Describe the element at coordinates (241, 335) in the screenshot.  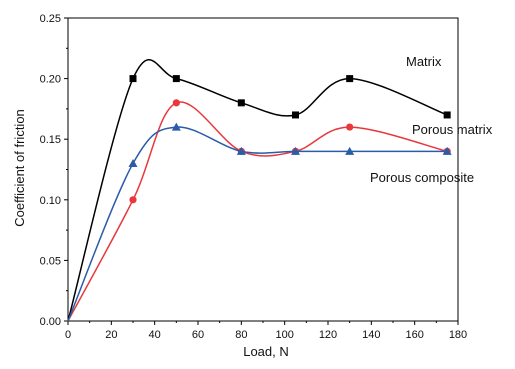
I see `x-tick-label: 80` at that location.